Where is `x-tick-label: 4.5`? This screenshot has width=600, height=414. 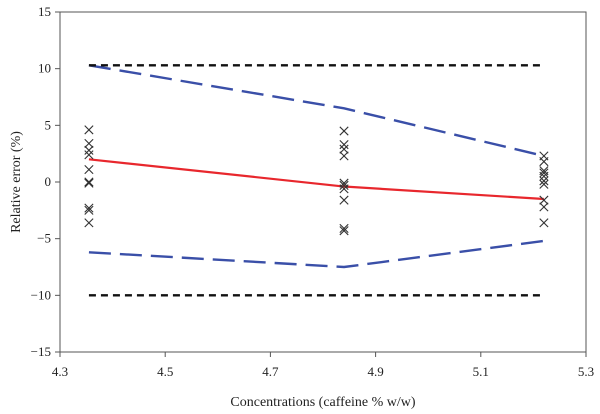
x-tick-label: 4.5 is located at coordinates (165, 371).